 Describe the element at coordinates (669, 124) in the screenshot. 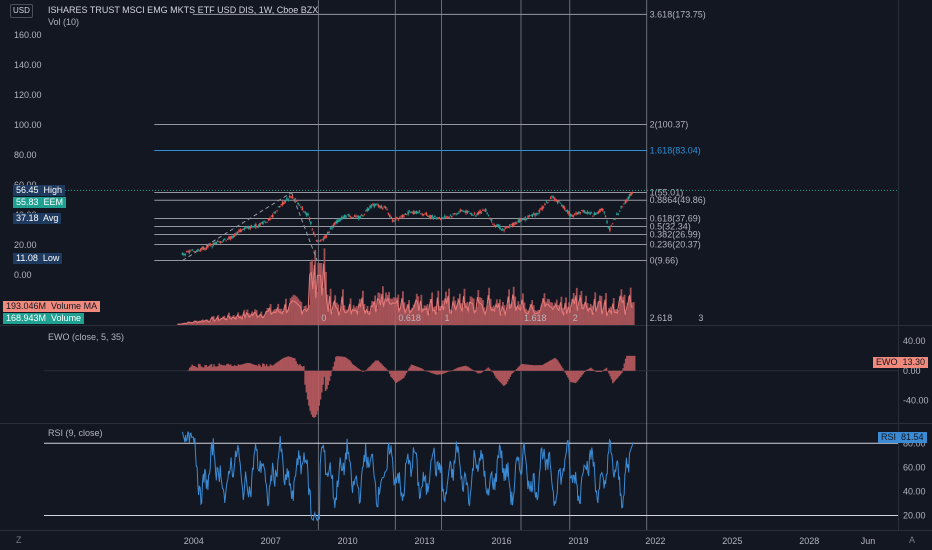

I see `fib-level-label: 2(100.37)` at that location.